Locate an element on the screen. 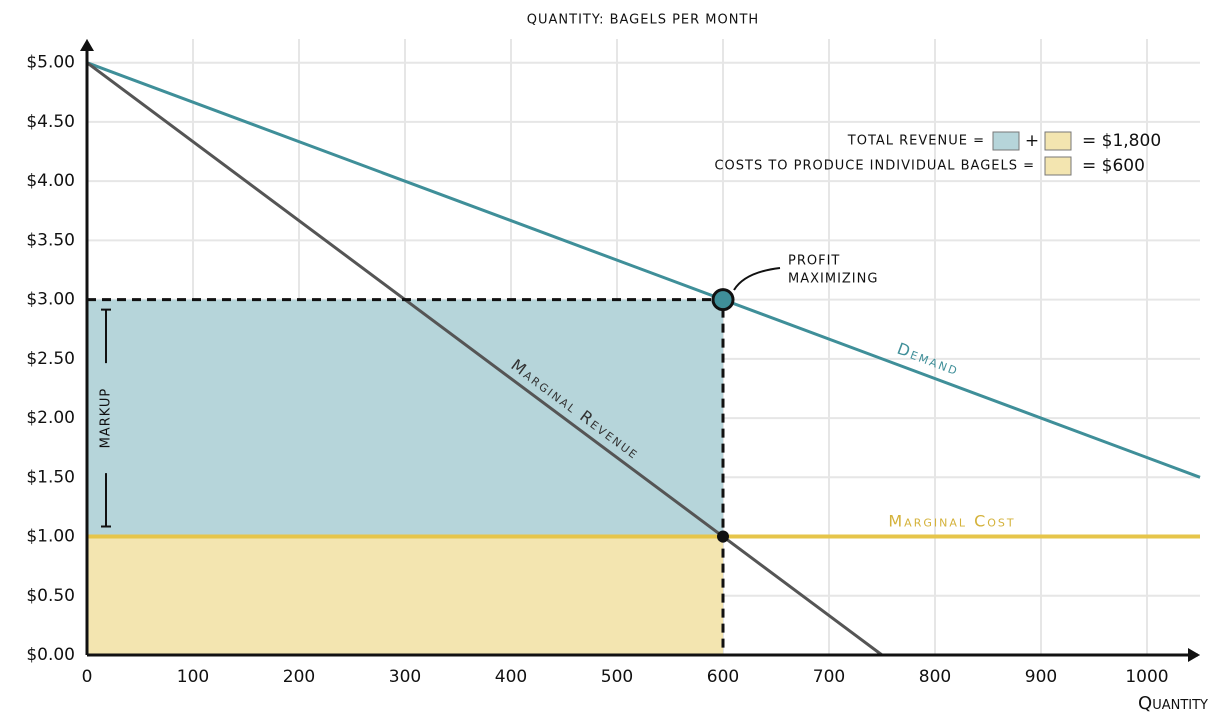 The image size is (1214, 715). chart-title: QUANTITY: BAGELS PER MONTH is located at coordinates (643, 20).